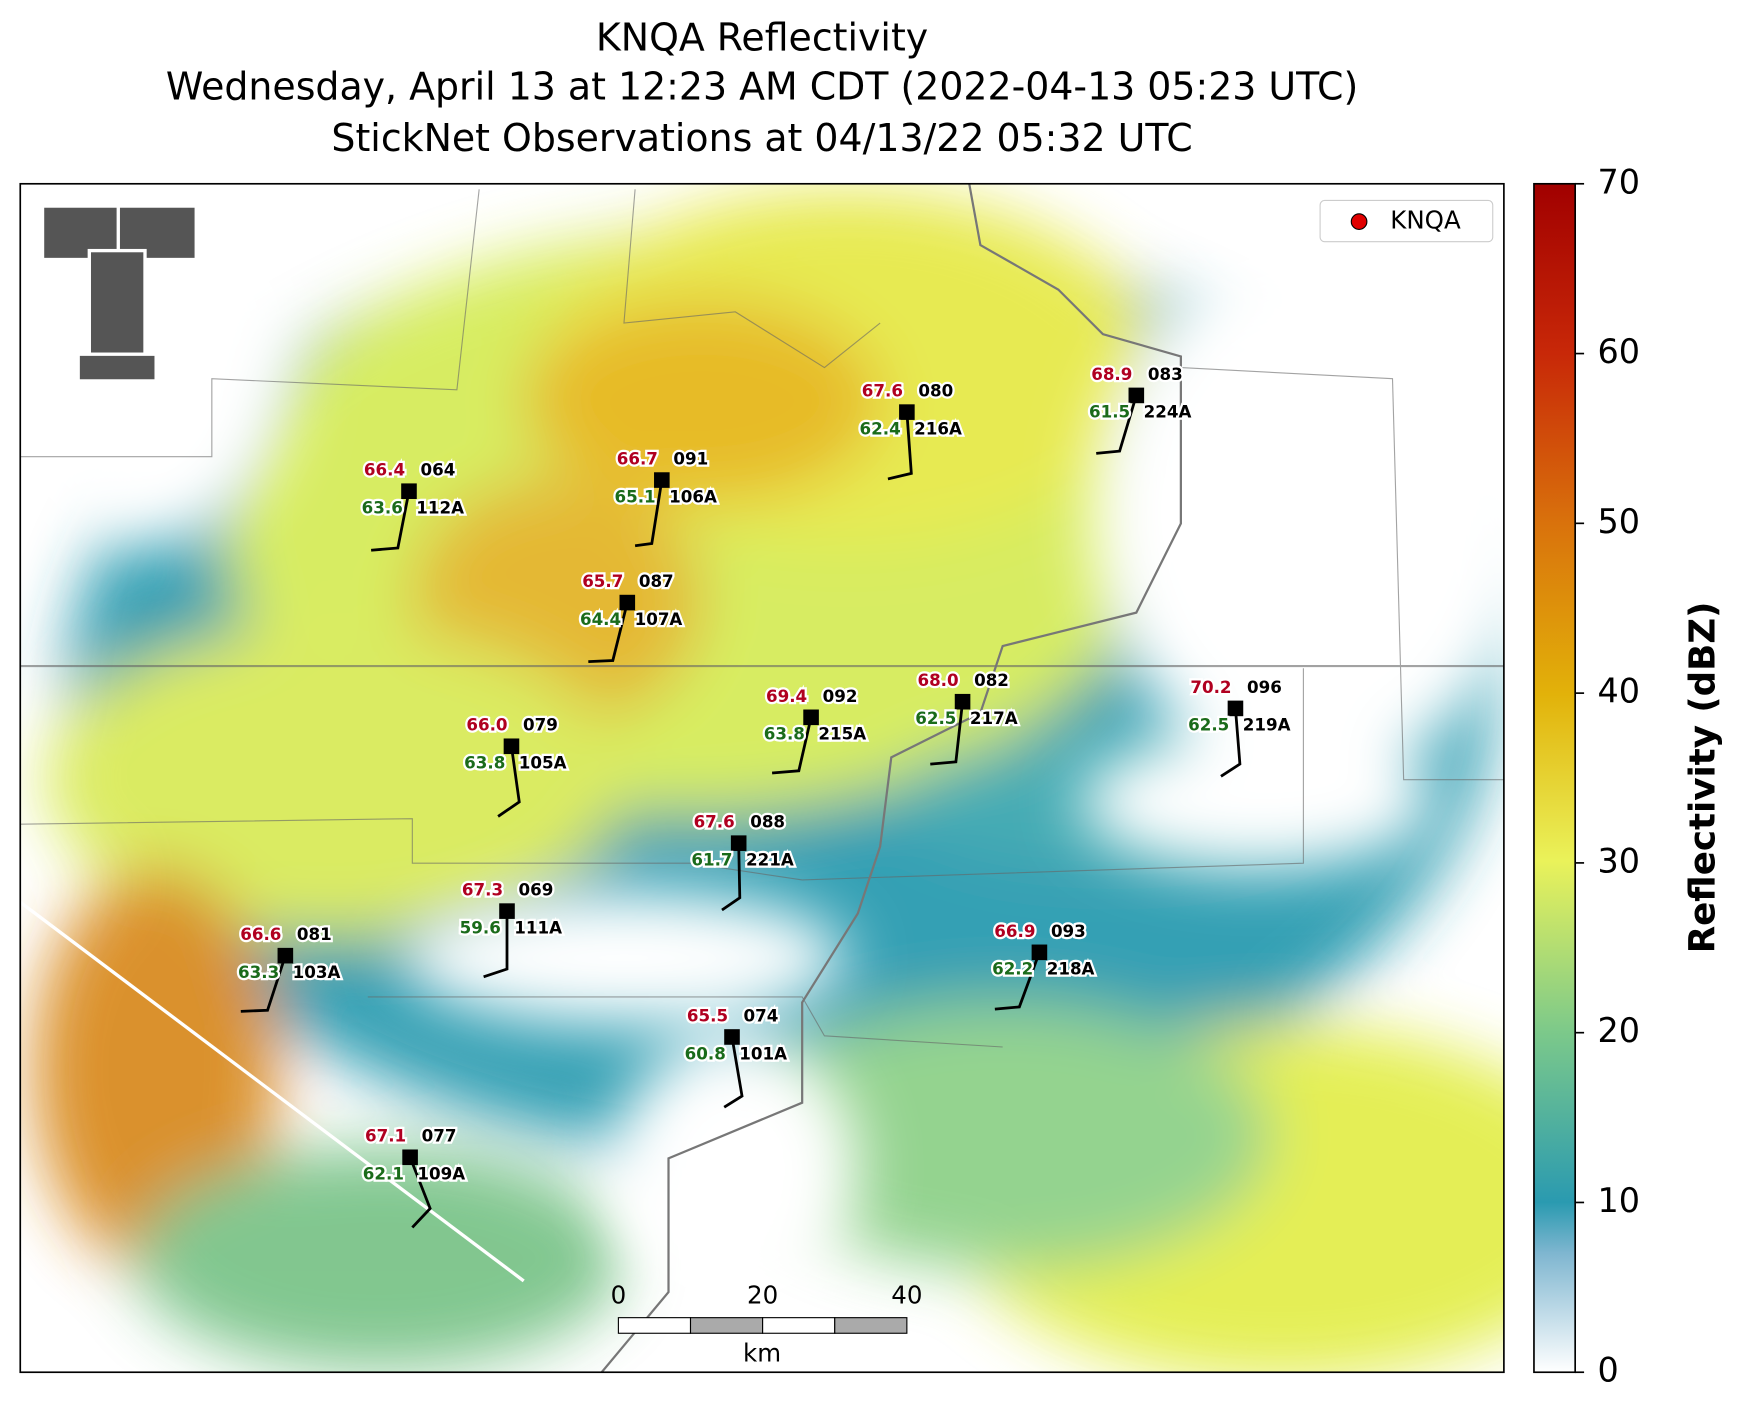 The width and height of the screenshot is (1738, 1409). Describe the element at coordinates (1618, 1200) in the screenshot. I see `colorbar-tick-label: 10` at that location.